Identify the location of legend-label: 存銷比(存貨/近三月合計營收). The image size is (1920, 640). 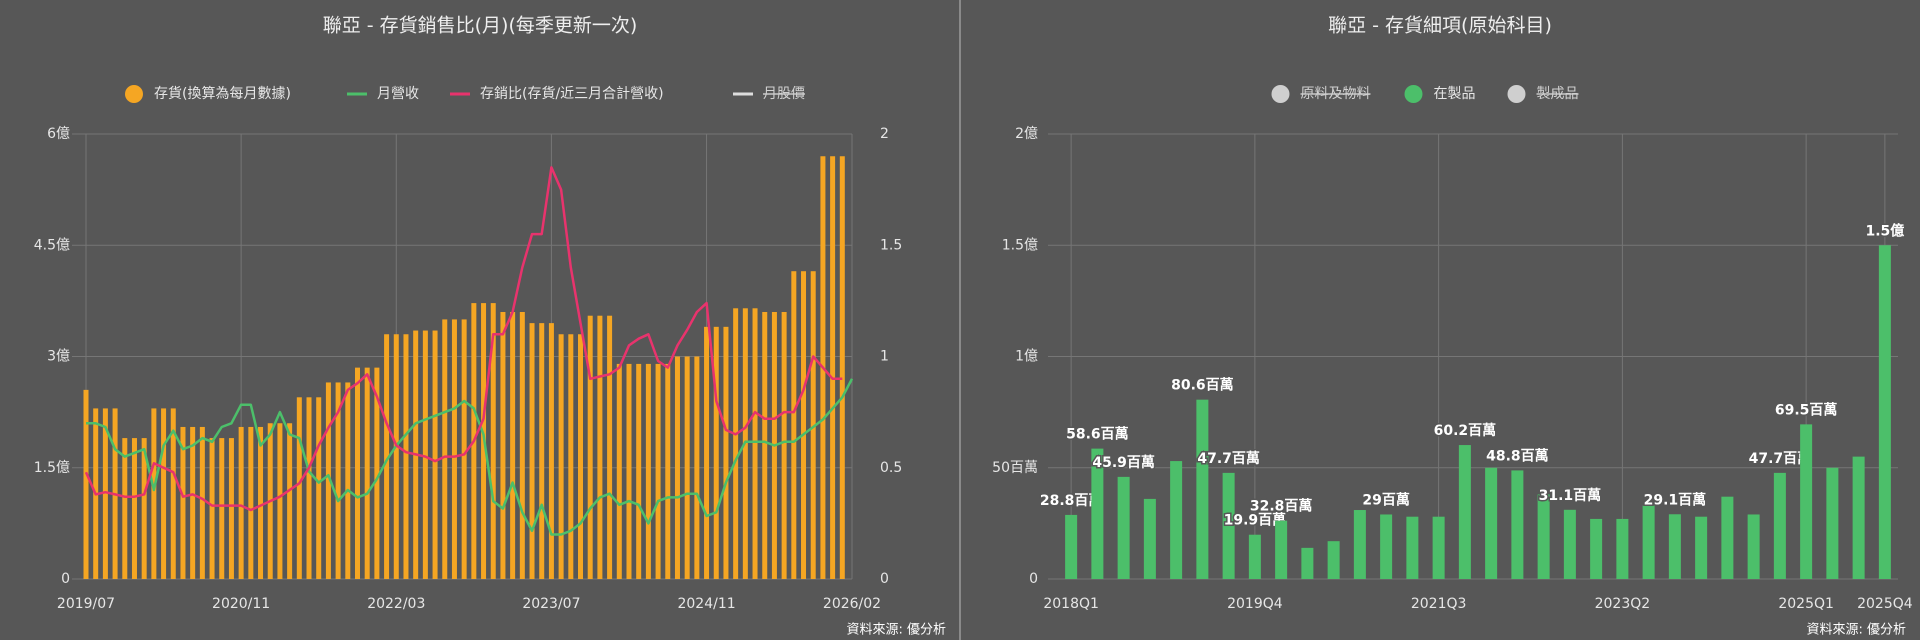
(572, 93).